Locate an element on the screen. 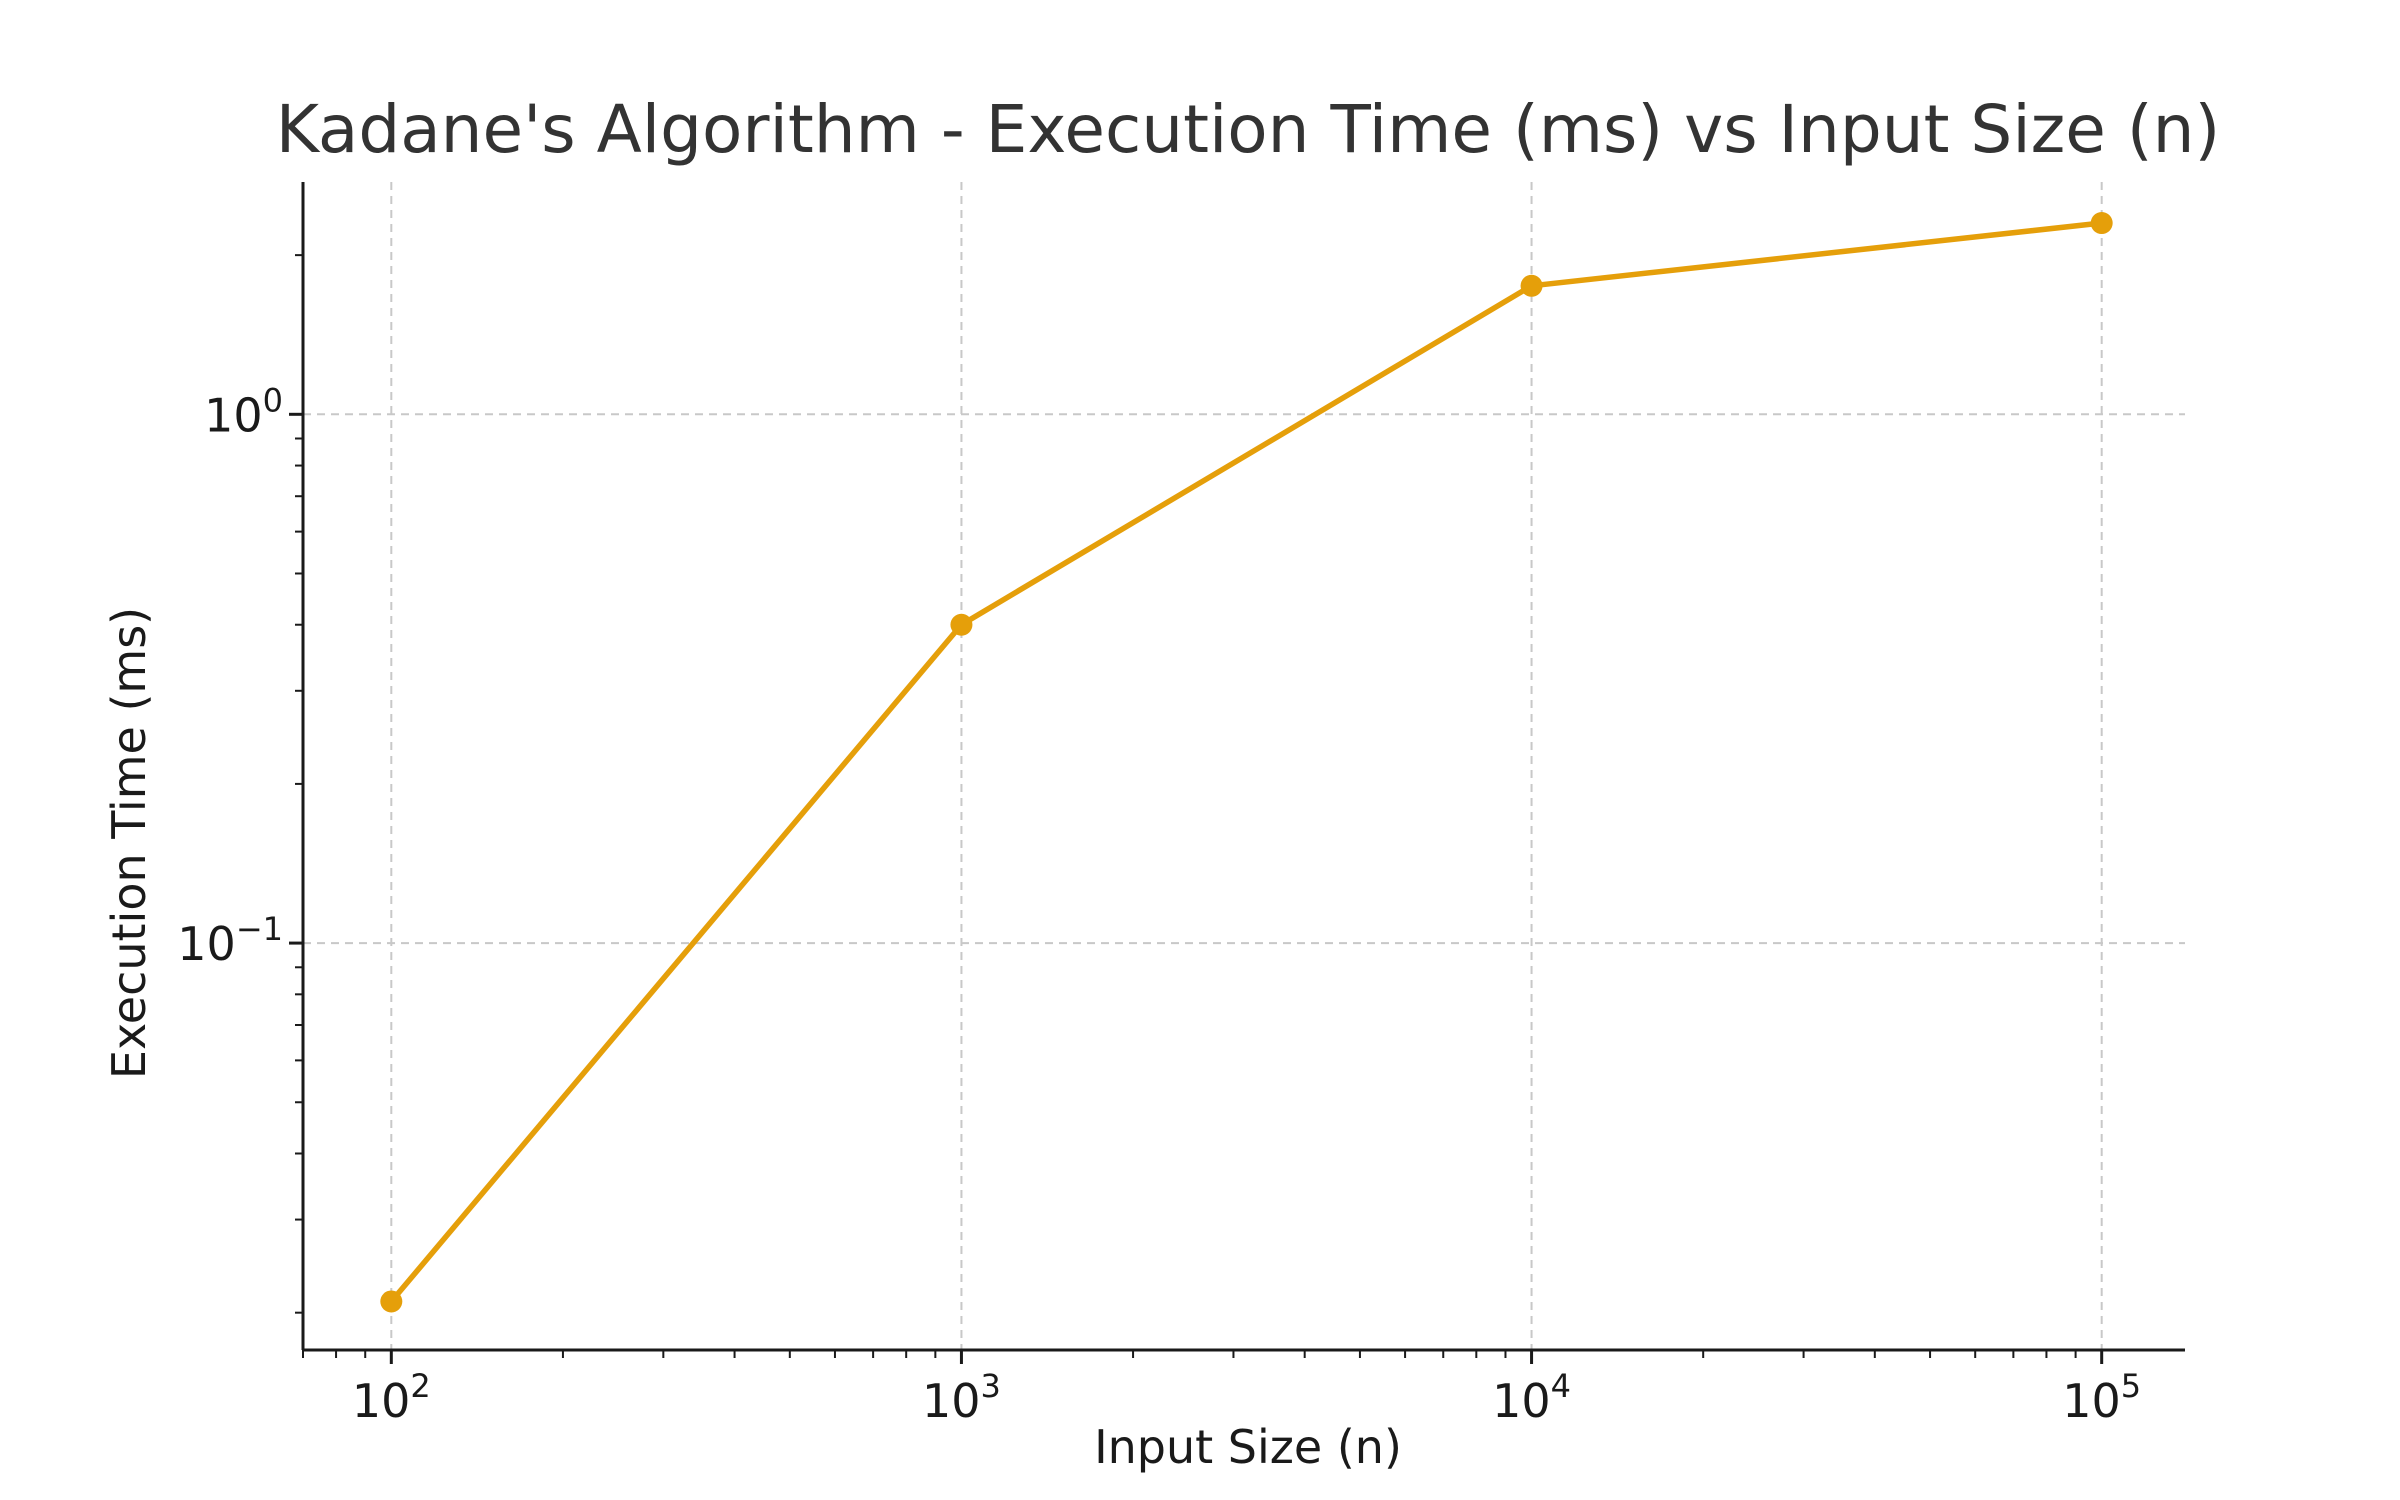  x-tick-label: 10² is located at coordinates (391, 1397).